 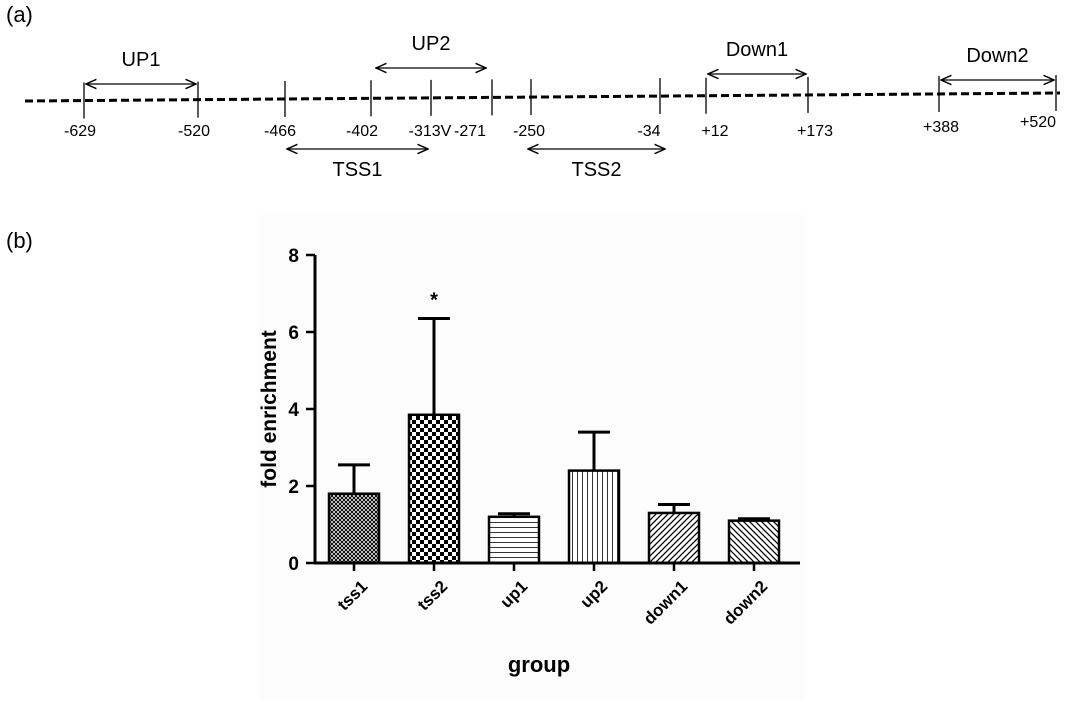 What do you see at coordinates (434, 301) in the screenshot?
I see `significance-marker: *` at bounding box center [434, 301].